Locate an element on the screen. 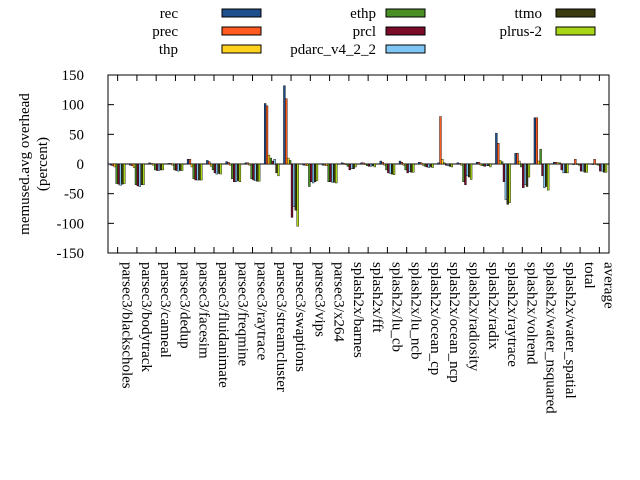 The image size is (640, 480). y-axis-label: memused.avg overhead is located at coordinates (25, 164).